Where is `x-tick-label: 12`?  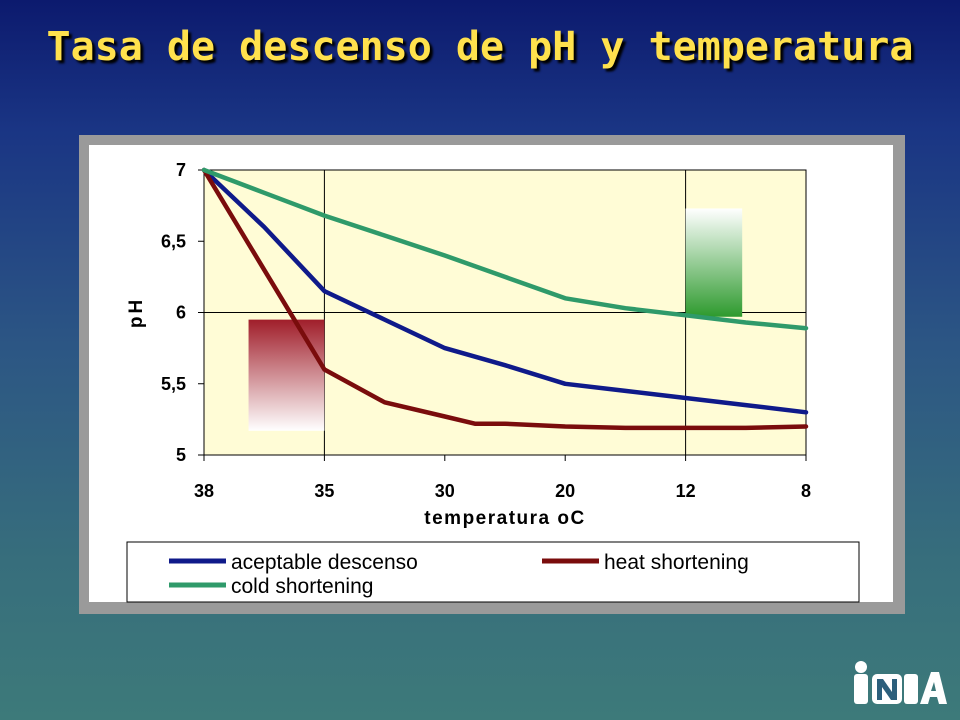 x-tick-label: 12 is located at coordinates (686, 491).